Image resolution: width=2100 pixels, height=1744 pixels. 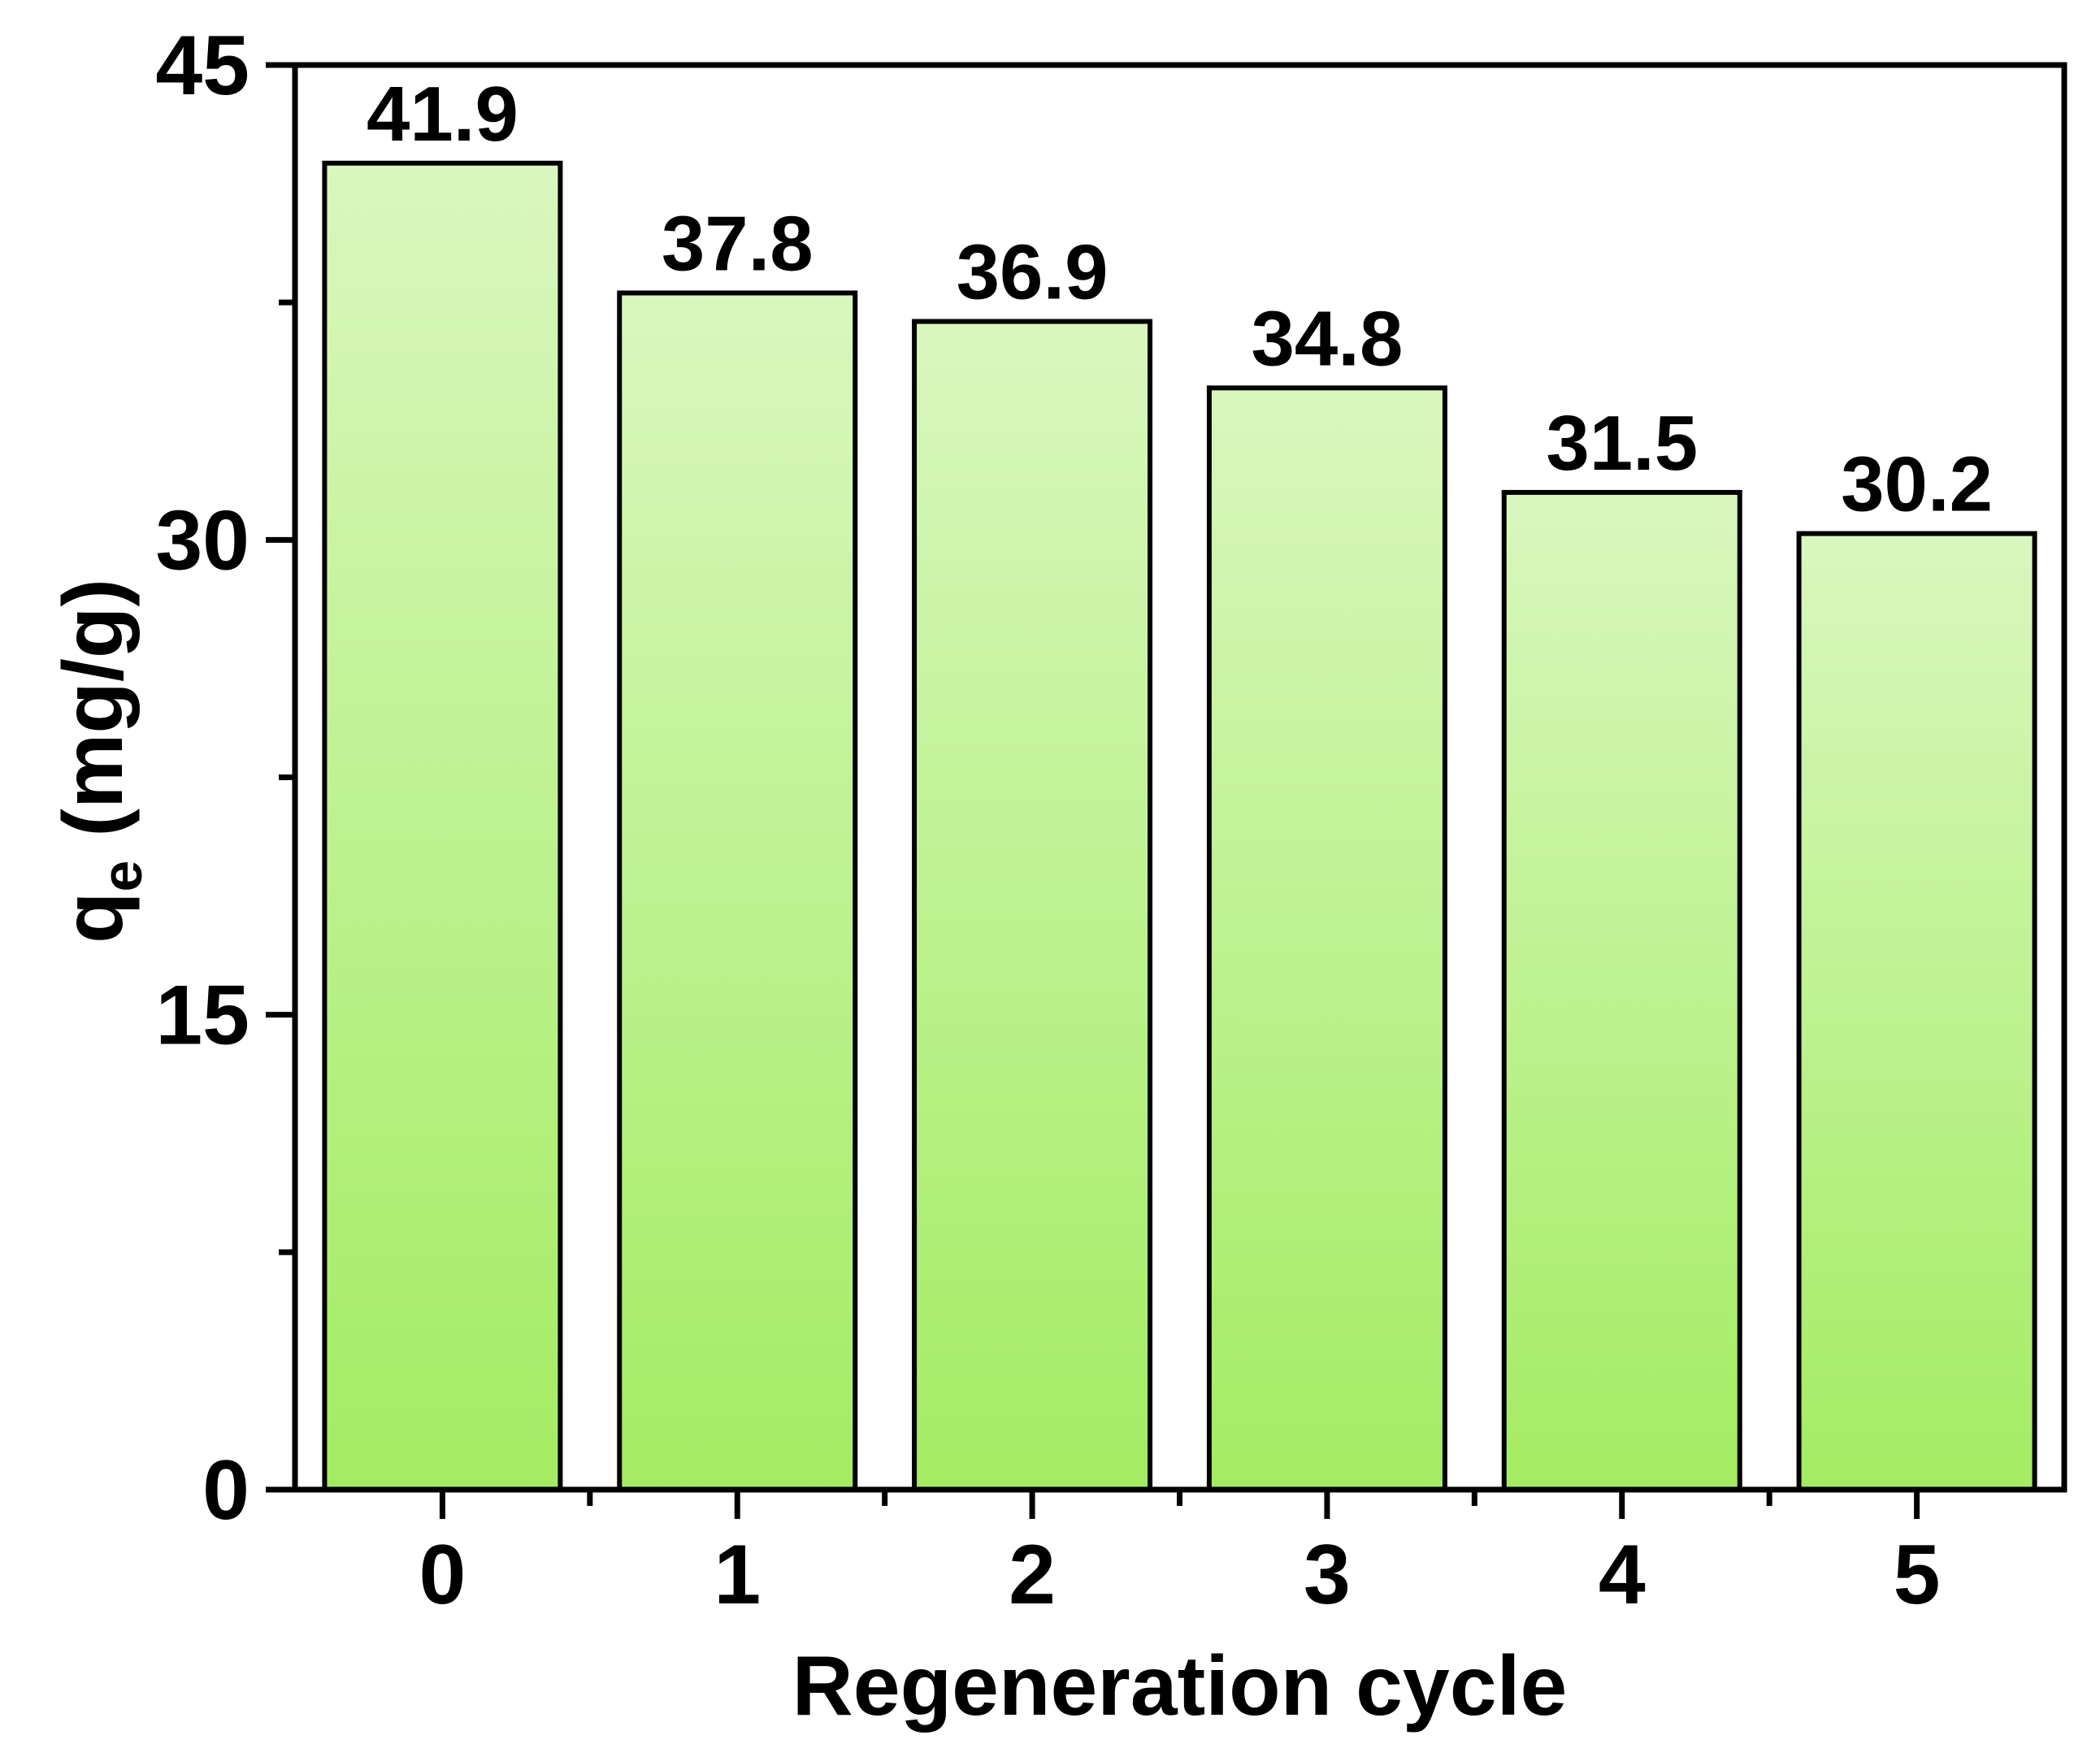 I want to click on x-axis-title: Regeneration cycle, so click(x=1180, y=1686).